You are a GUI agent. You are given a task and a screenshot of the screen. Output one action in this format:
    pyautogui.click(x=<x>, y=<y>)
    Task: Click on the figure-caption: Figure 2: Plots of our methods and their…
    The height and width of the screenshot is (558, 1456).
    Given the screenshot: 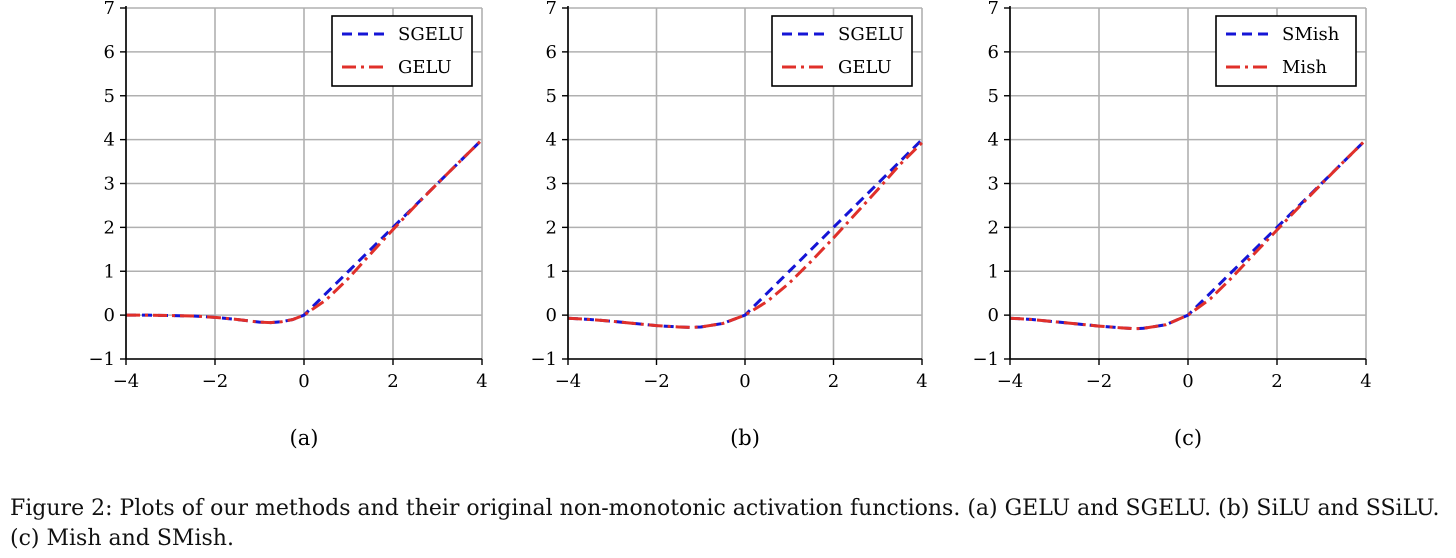 What is the action you would take?
    pyautogui.click(x=730, y=524)
    